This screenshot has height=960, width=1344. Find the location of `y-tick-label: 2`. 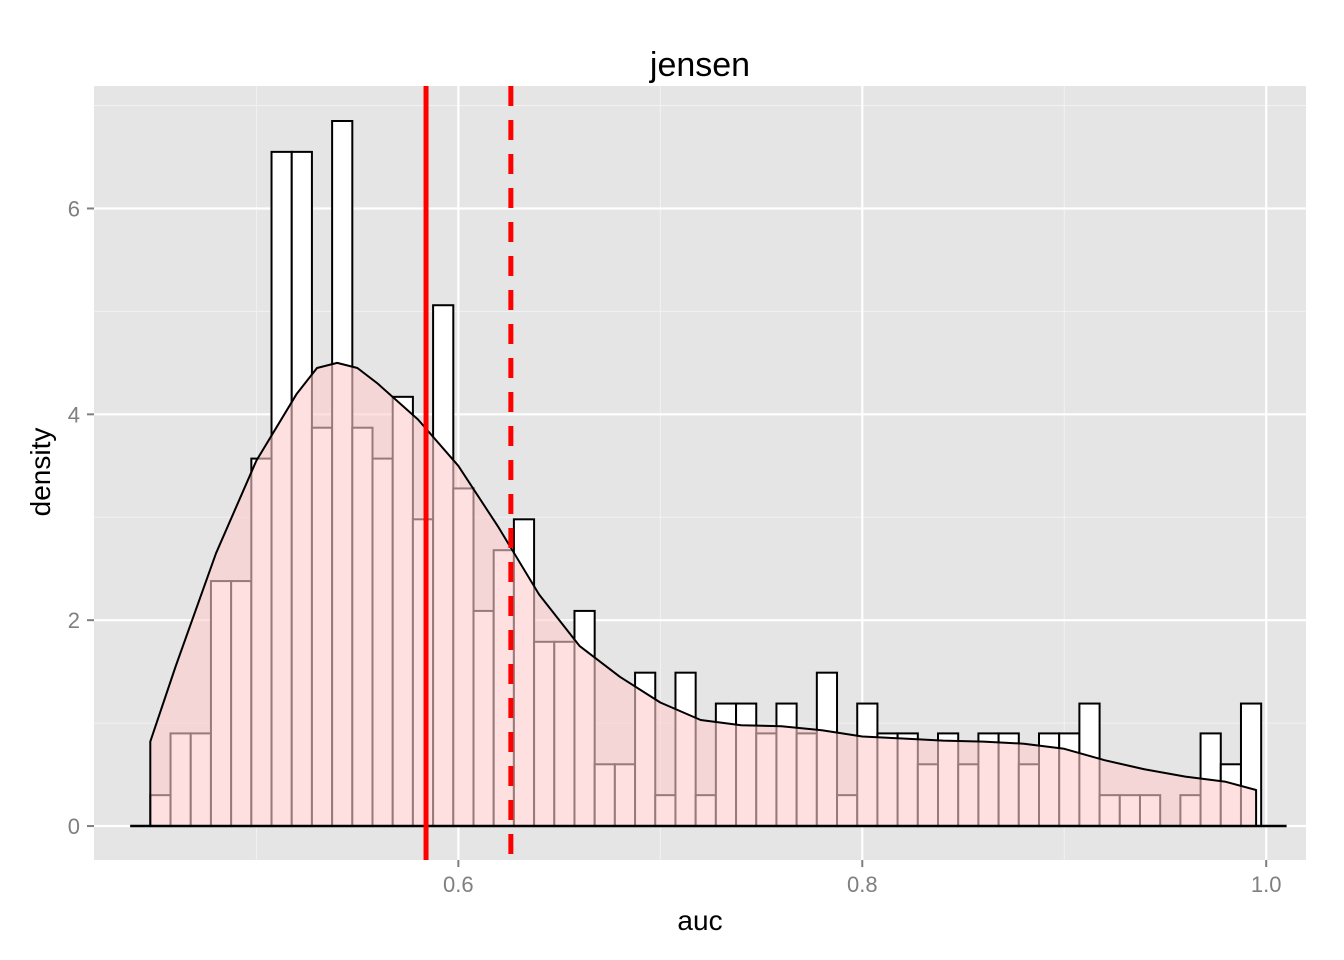

y-tick-label: 2 is located at coordinates (74, 620).